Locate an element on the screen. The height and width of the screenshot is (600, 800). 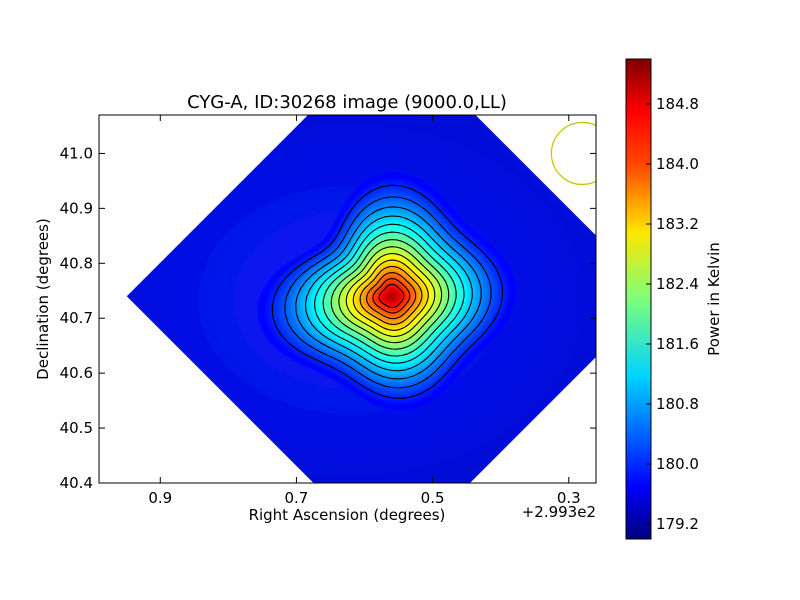
colorbar-tick-label: 184.8 is located at coordinates (677, 104).